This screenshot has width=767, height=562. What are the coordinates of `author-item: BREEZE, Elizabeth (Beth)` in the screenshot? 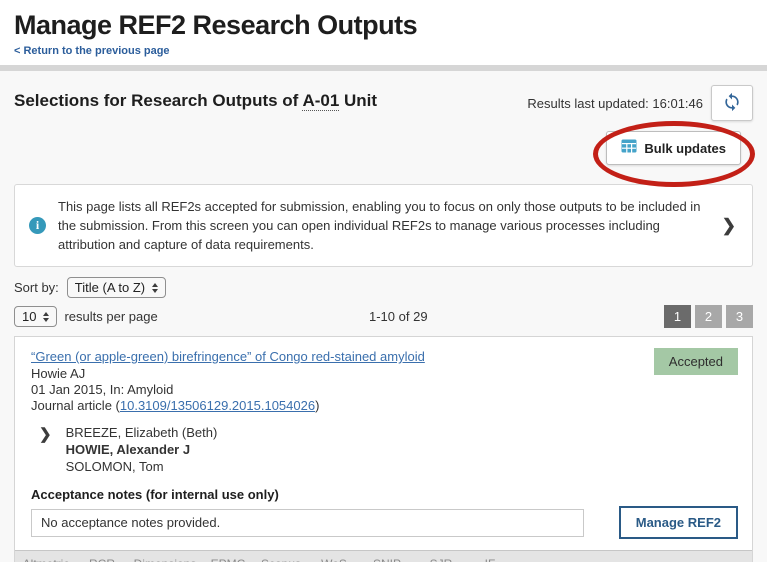 It's located at (141, 432).